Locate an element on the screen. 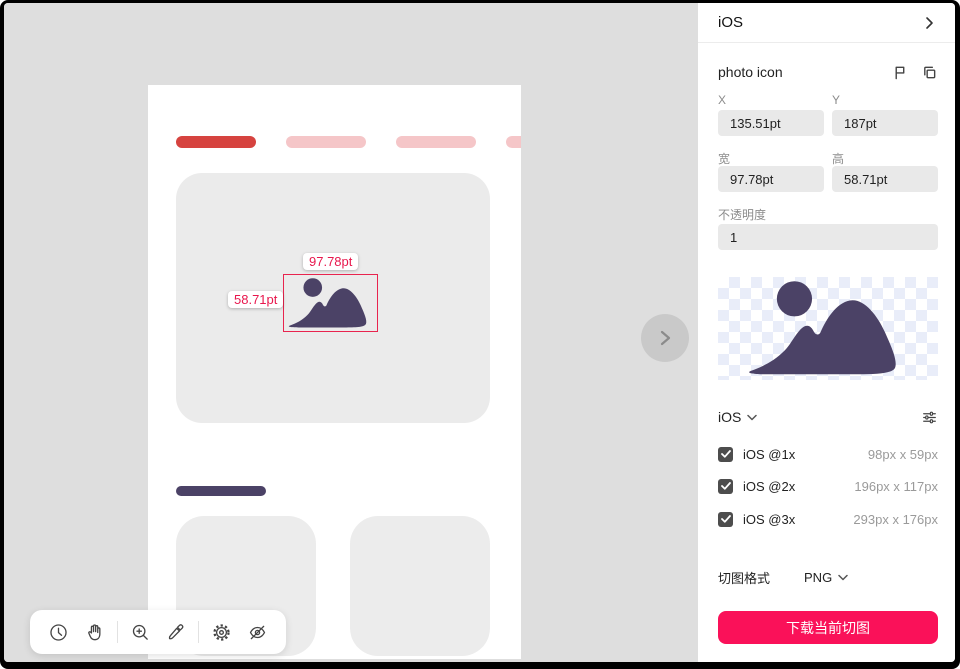  eyedropper-button is located at coordinates (176, 632).